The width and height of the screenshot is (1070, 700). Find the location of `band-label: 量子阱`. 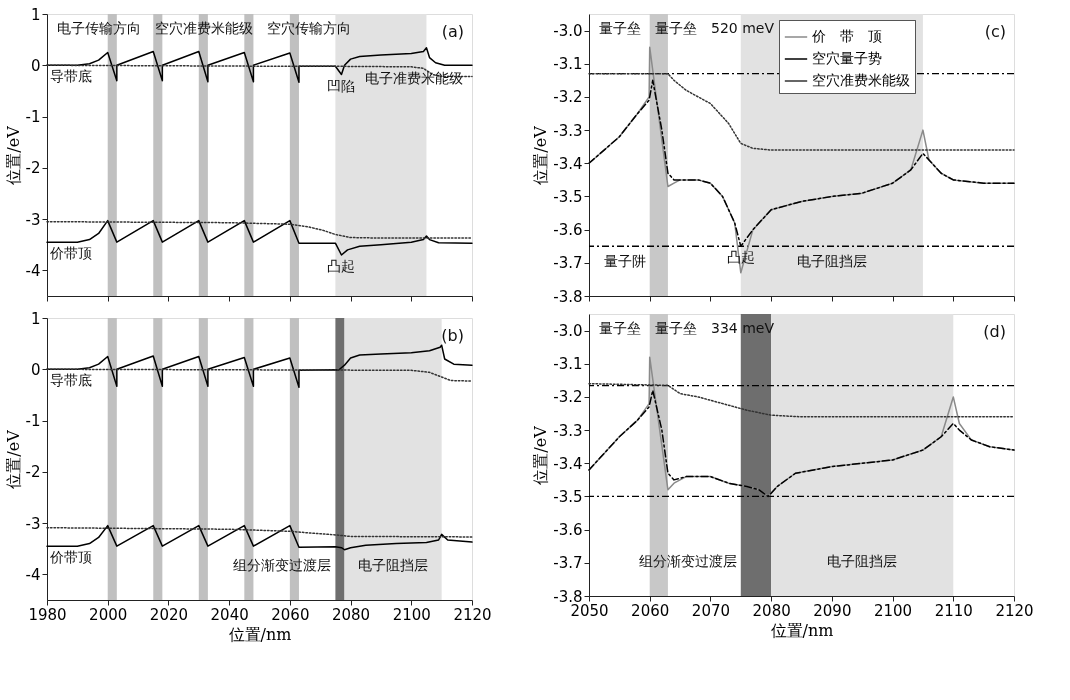

band-label: 量子阱 is located at coordinates (624, 261).